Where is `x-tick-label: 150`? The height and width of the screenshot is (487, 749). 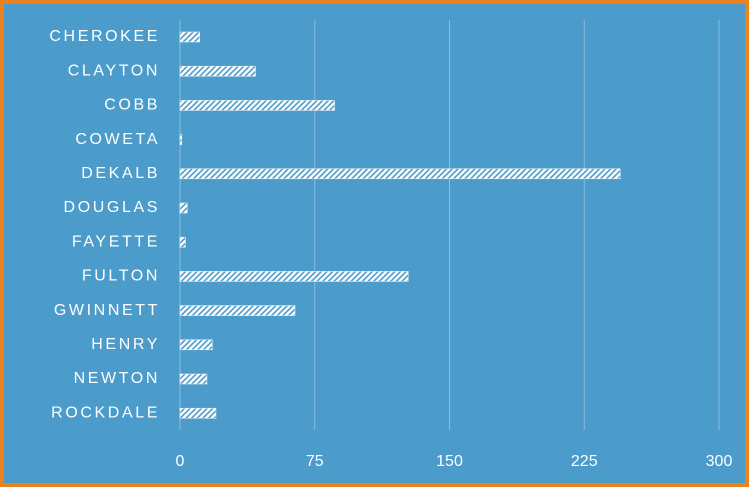 x-tick-label: 150 is located at coordinates (449, 461).